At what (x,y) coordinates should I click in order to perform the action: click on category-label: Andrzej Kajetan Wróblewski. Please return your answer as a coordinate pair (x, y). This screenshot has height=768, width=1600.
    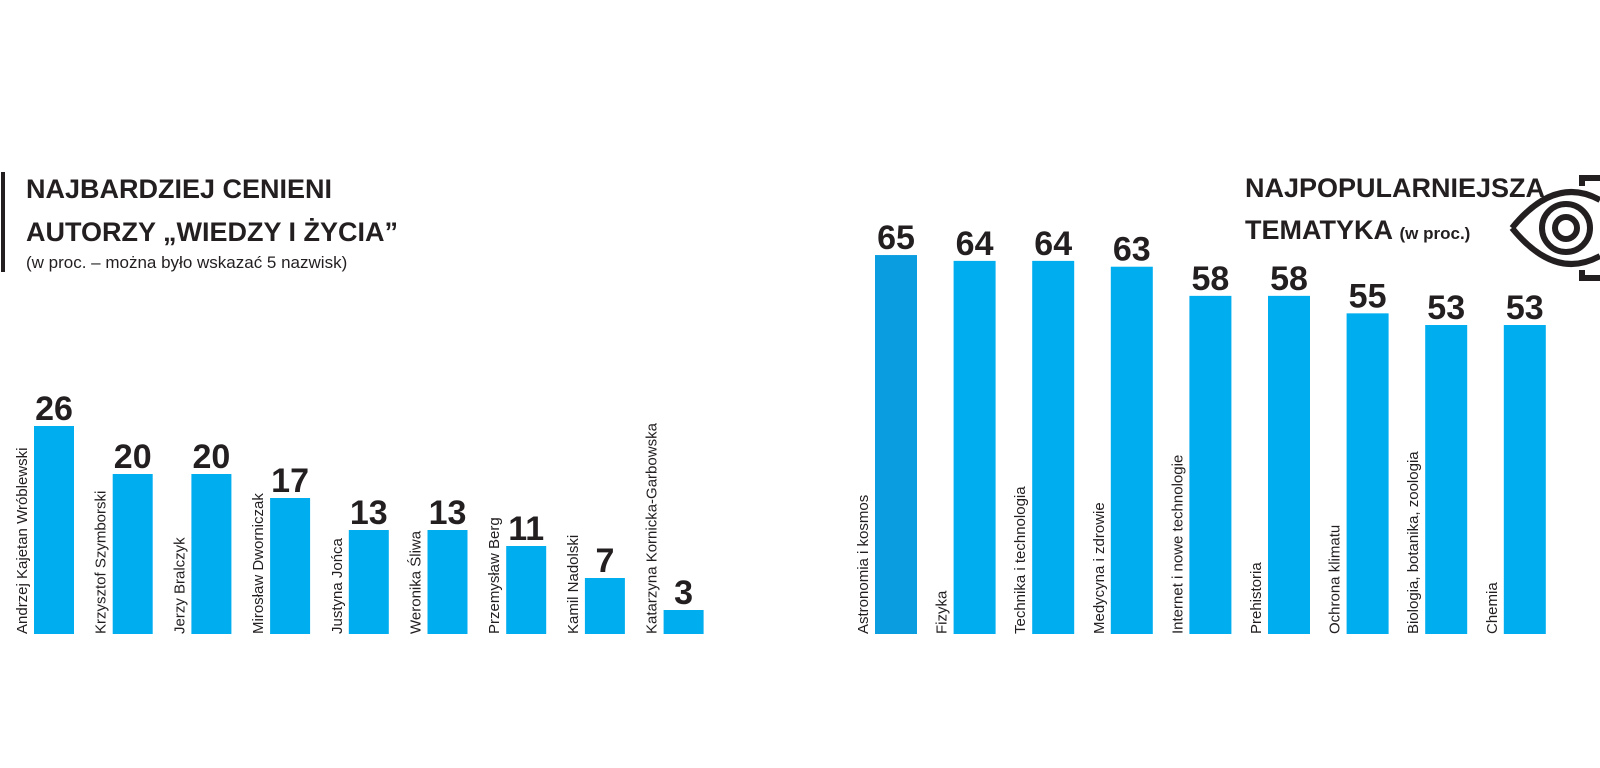
    Looking at the image, I should click on (22, 541).